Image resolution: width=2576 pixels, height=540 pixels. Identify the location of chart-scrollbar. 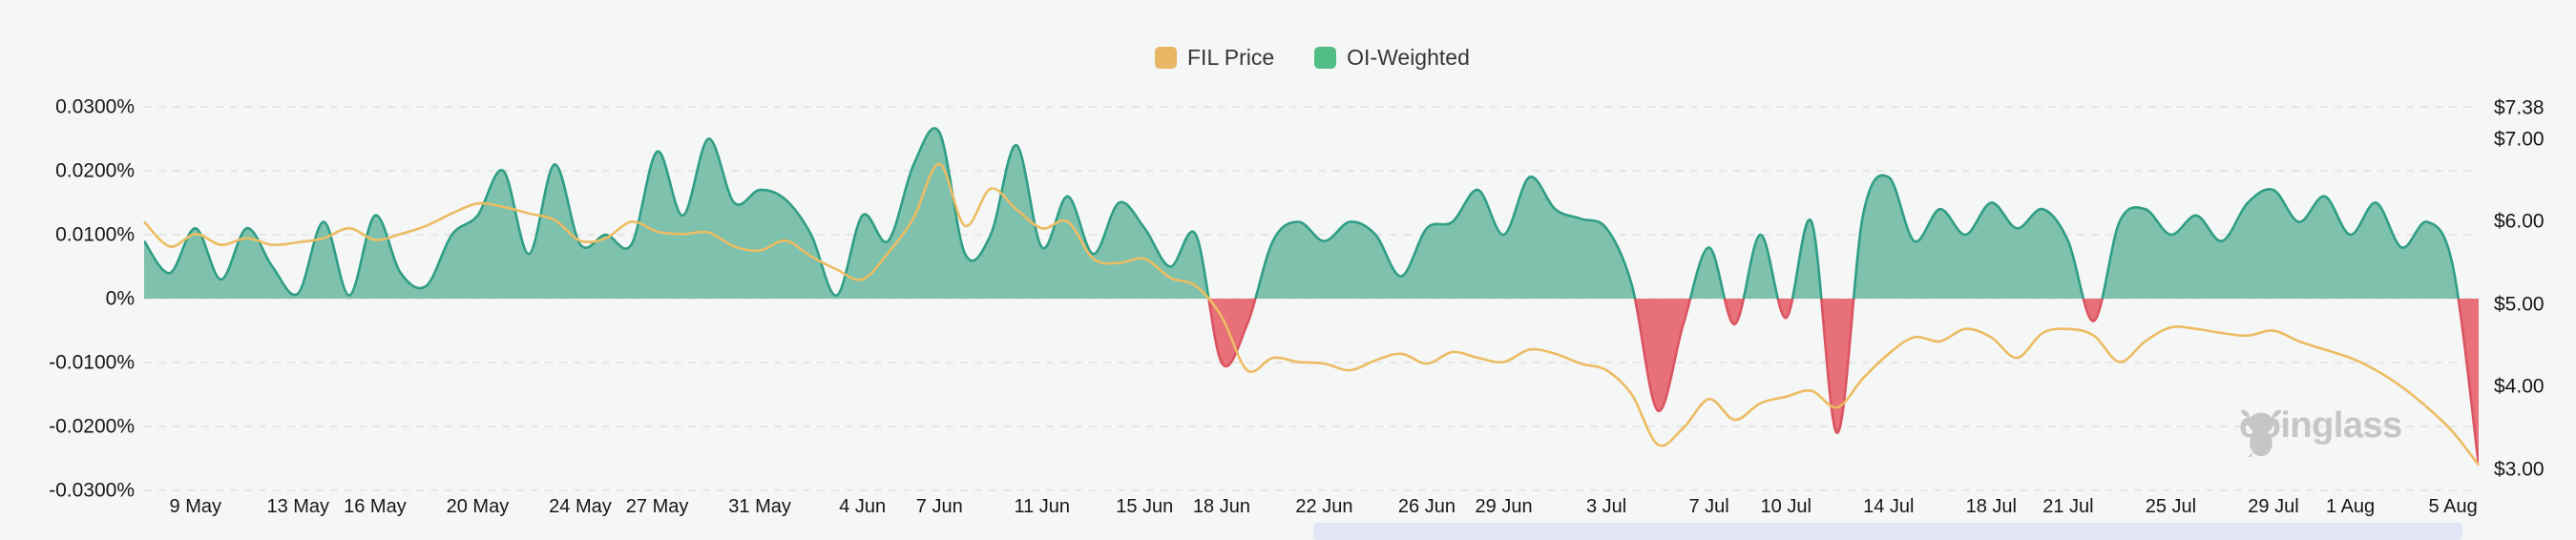
(1887, 531).